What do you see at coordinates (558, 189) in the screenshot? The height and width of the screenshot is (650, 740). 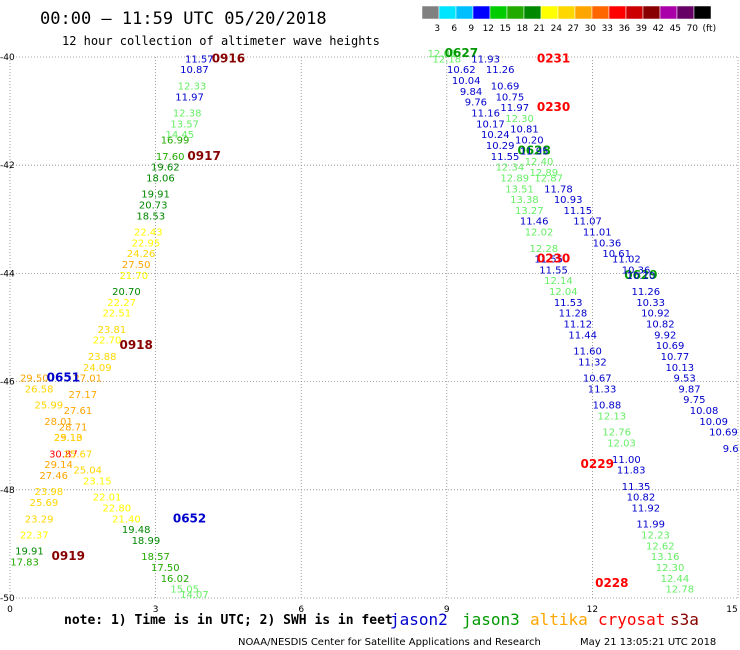 I see `swh-value-cryosat: 11.78` at bounding box center [558, 189].